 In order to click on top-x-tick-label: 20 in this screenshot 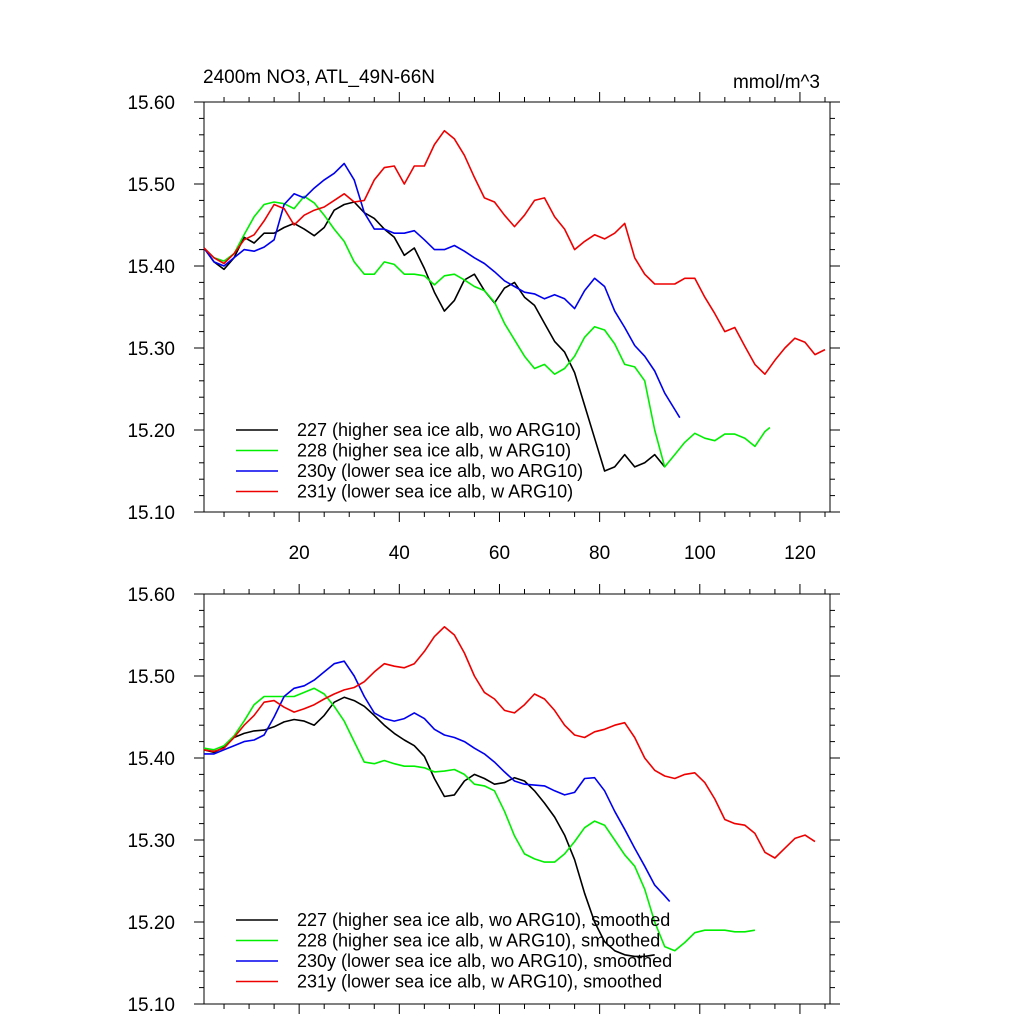, I will do `click(299, 553)`.